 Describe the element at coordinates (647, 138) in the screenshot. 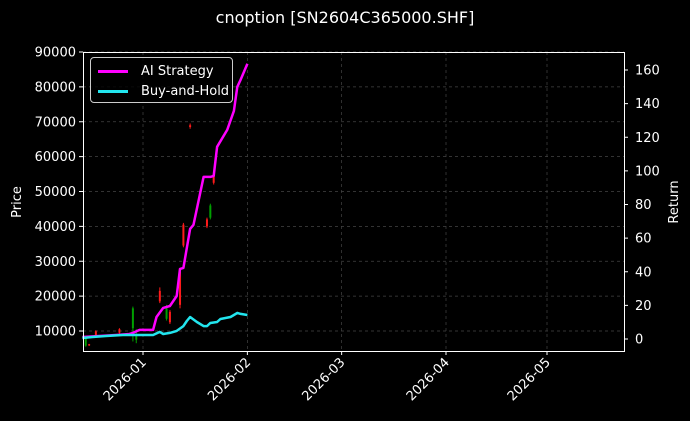

I see `right-tick-label: 120` at that location.